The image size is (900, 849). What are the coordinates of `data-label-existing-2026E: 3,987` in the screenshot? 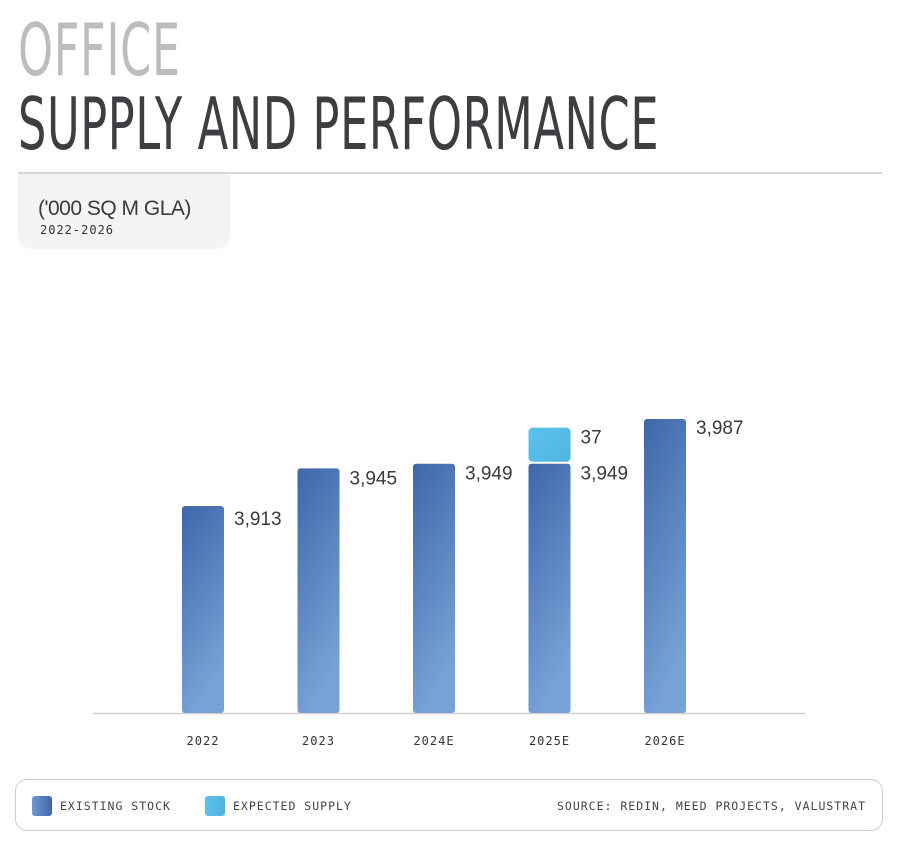 It's located at (720, 428).